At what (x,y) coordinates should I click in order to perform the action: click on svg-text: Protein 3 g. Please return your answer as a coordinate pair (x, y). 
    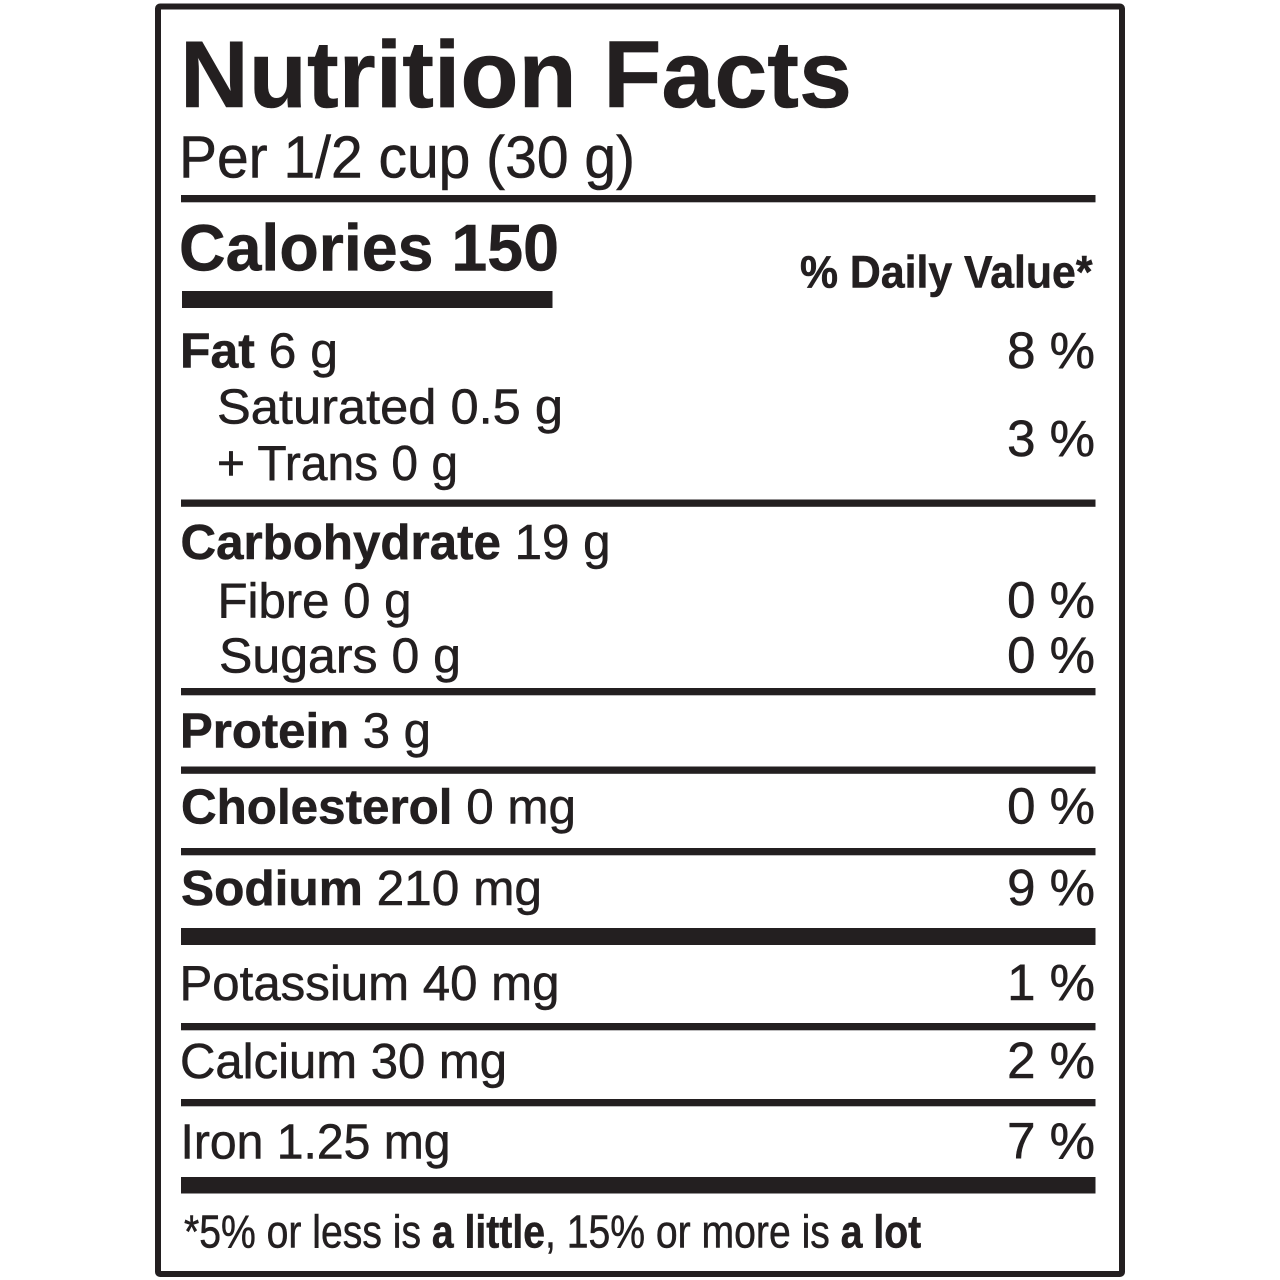
    Looking at the image, I should click on (305, 731).